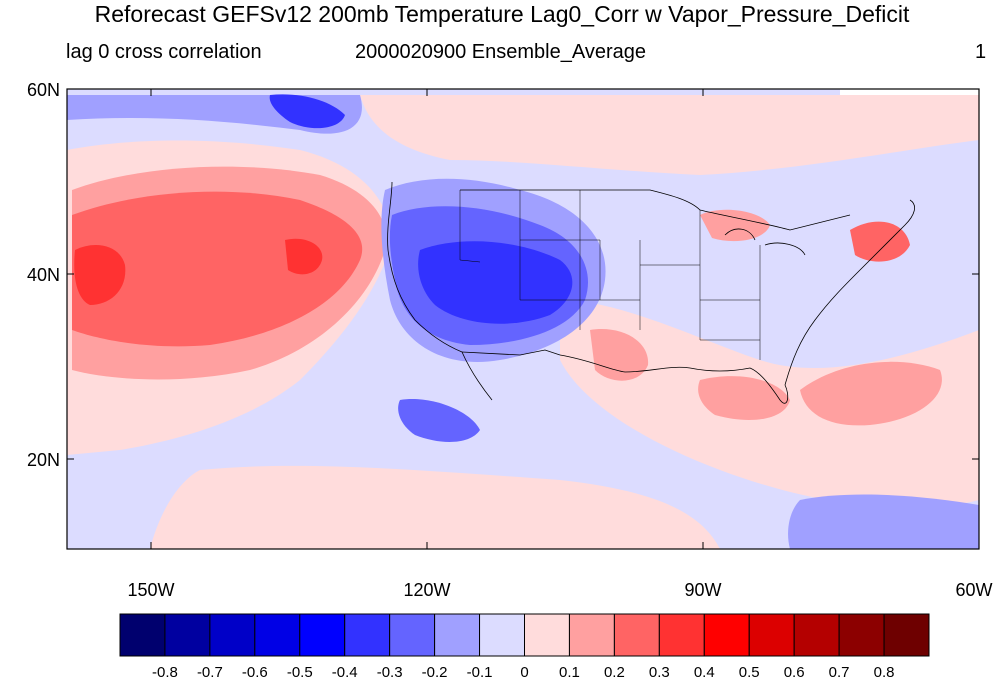 Image resolution: width=1004 pixels, height=682 pixels. Describe the element at coordinates (794, 672) in the screenshot. I see `colorbar-label: 0.6` at that location.